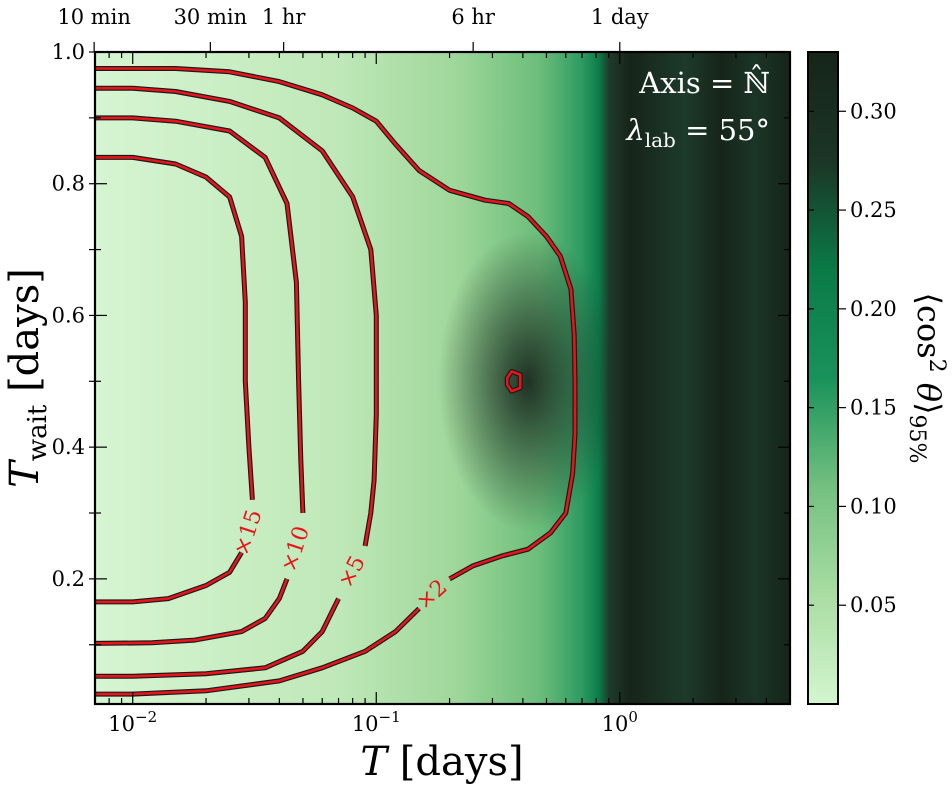 The image size is (952, 792). Describe the element at coordinates (441, 762) in the screenshot. I see `x-axis-label: T [days]` at that location.